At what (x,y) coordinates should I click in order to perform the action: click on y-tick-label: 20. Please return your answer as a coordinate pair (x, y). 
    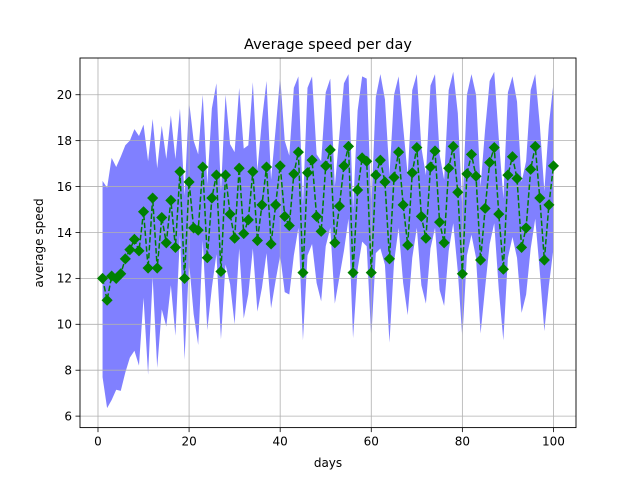
    Looking at the image, I should click on (64, 95).